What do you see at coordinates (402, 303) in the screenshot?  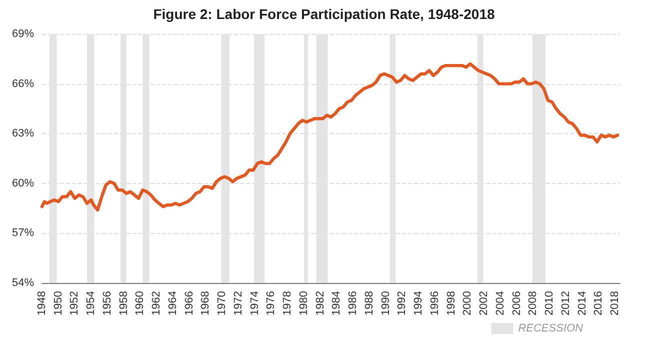 I see `x-tick-label: 1992` at bounding box center [402, 303].